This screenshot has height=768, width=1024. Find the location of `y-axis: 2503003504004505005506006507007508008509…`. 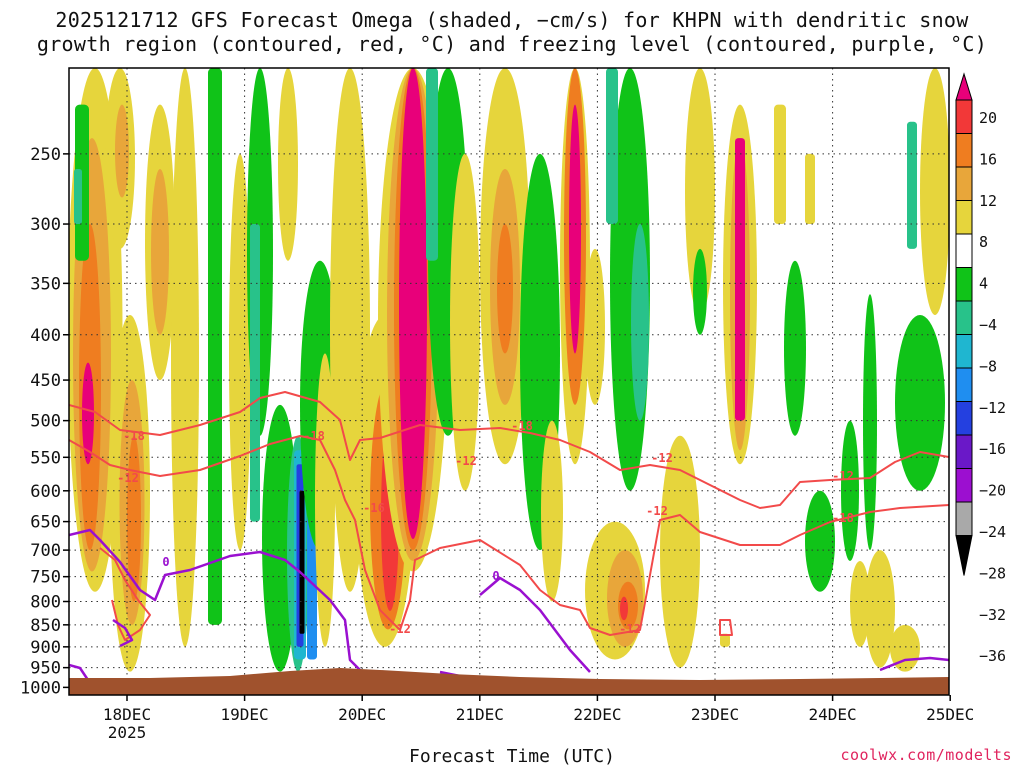

y-axis: 2503003504004505005506006507007508008509… is located at coordinates (44, 421).